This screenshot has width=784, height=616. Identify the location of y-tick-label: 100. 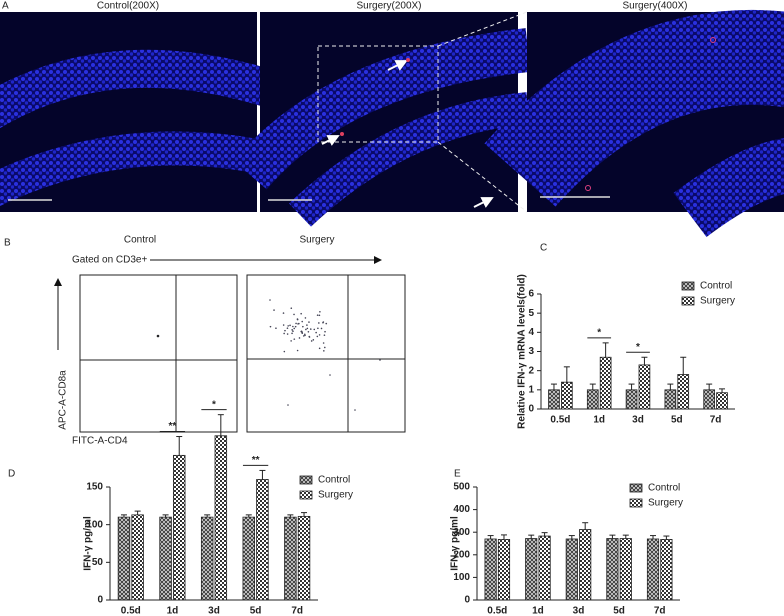
(94, 524).